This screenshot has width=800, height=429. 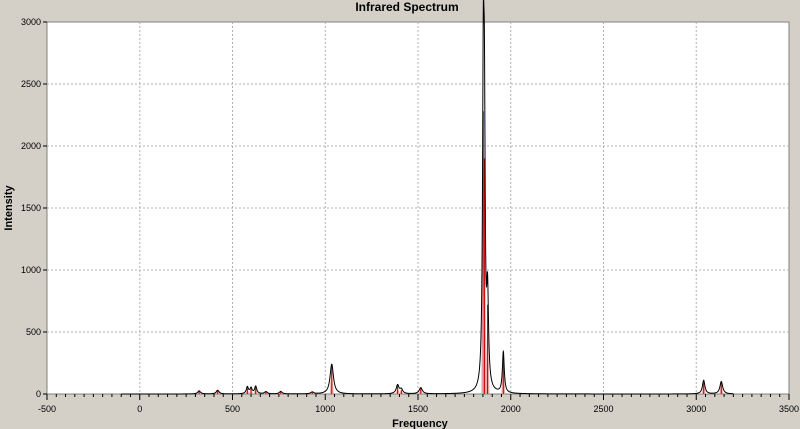 I want to click on x-tick-label: 2500, so click(x=603, y=409).